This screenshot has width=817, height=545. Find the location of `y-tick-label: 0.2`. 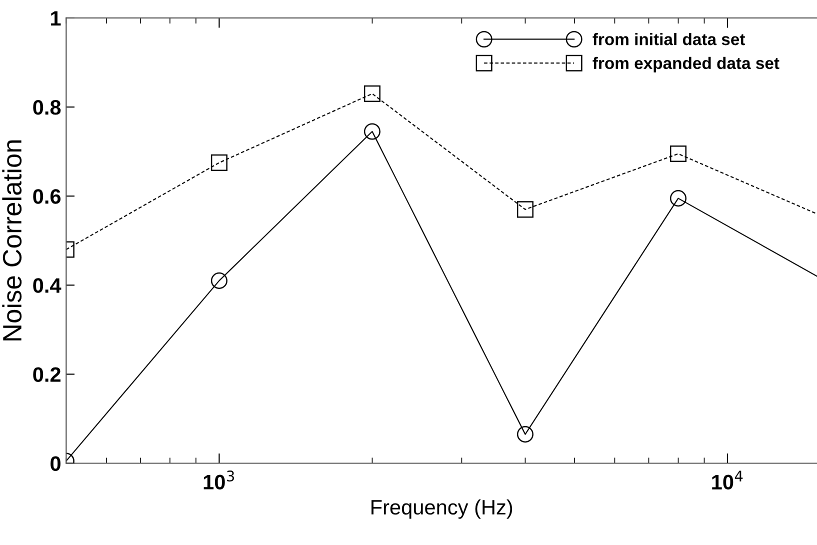

y-tick-label: 0.2 is located at coordinates (46, 374).